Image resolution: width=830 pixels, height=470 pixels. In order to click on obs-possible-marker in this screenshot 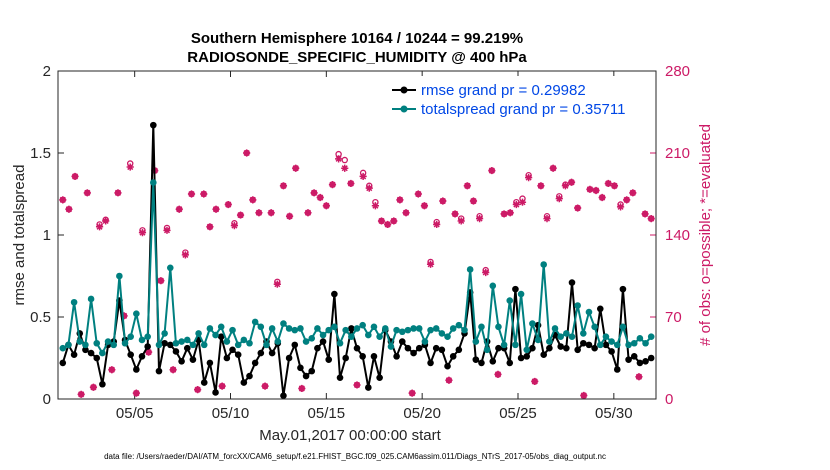, I will do `click(344, 160)`.